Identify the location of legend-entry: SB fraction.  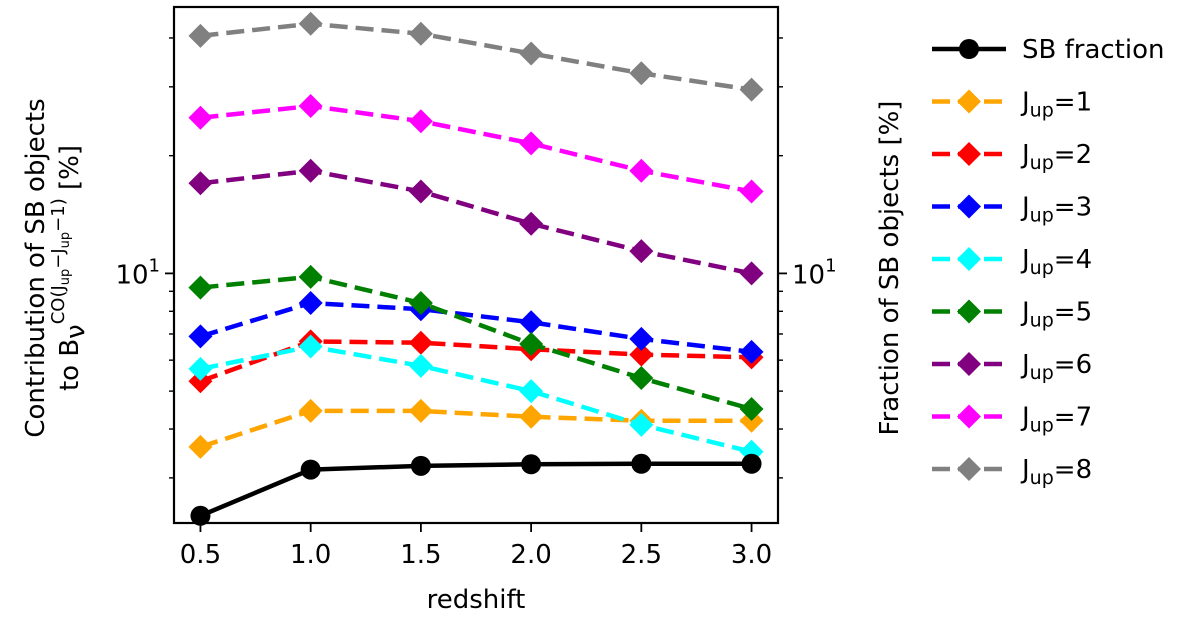
(1048, 50).